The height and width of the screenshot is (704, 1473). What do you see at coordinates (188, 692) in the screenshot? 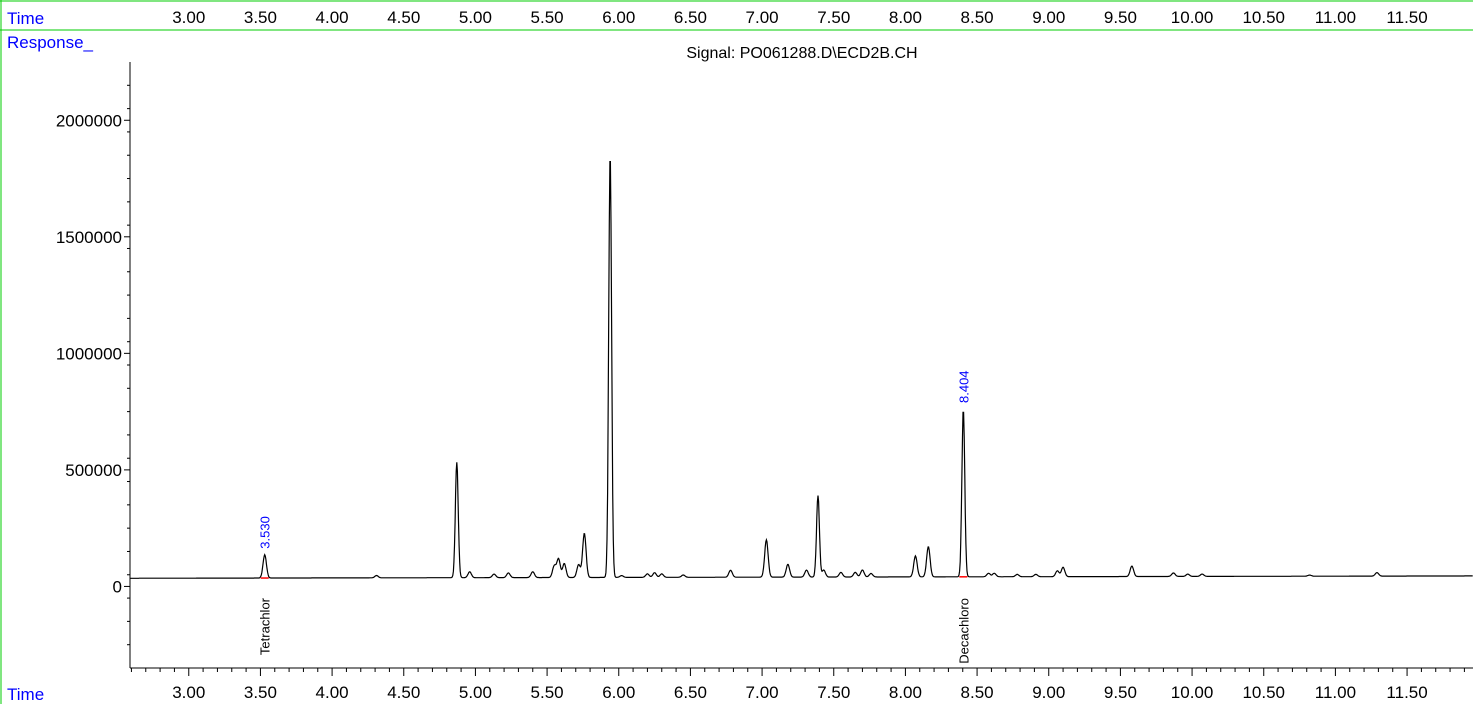
I see `x-tick-label: 3.00` at bounding box center [188, 692].